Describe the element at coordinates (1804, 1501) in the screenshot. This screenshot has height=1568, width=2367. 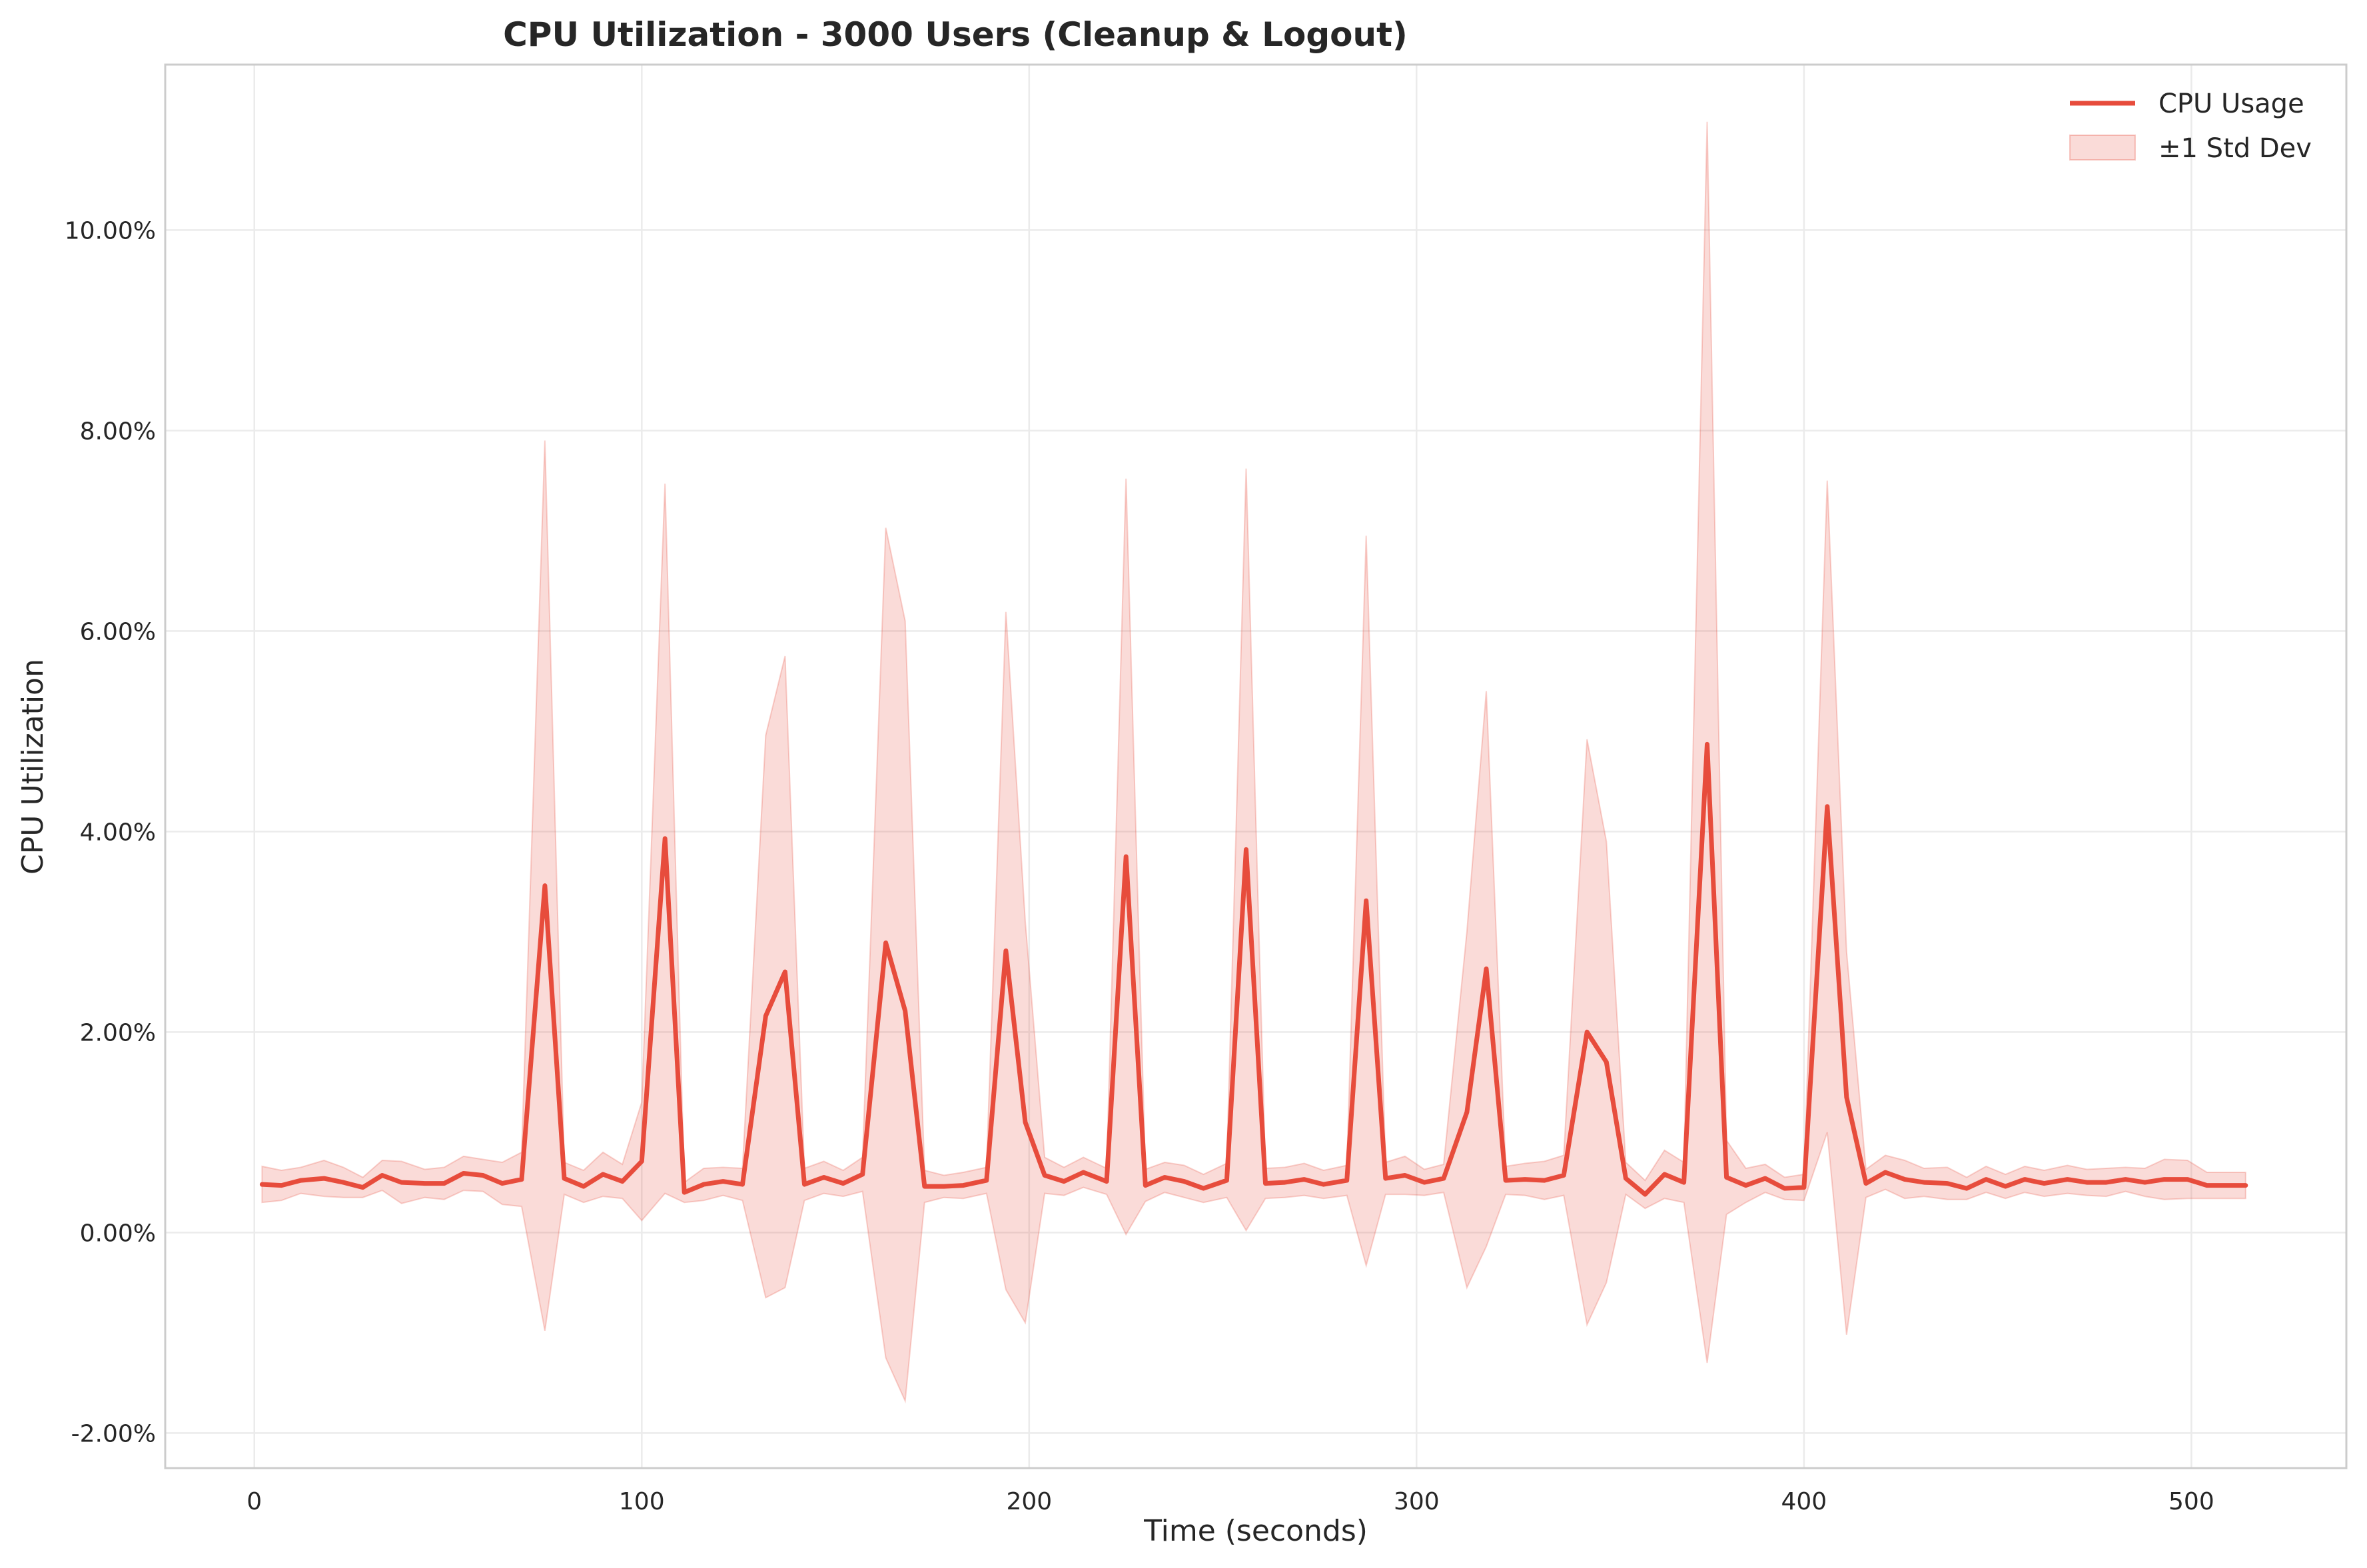
I see `x-tick-label: 400` at that location.